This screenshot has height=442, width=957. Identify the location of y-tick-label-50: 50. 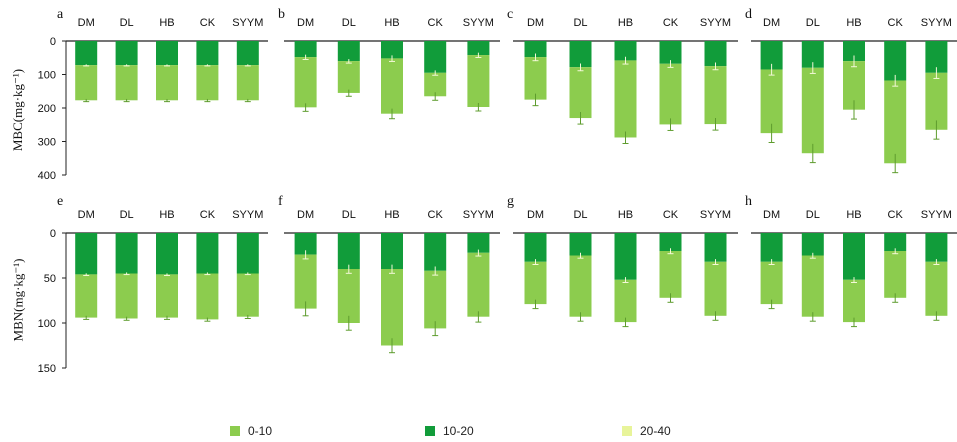
(50, 279).